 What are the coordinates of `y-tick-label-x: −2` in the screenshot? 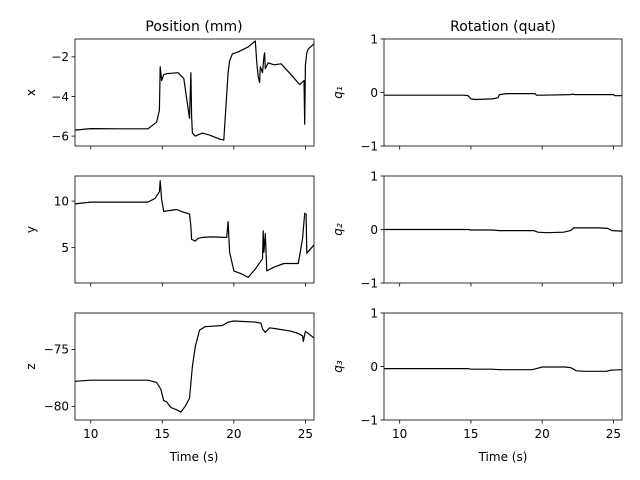 It's located at (60, 57).